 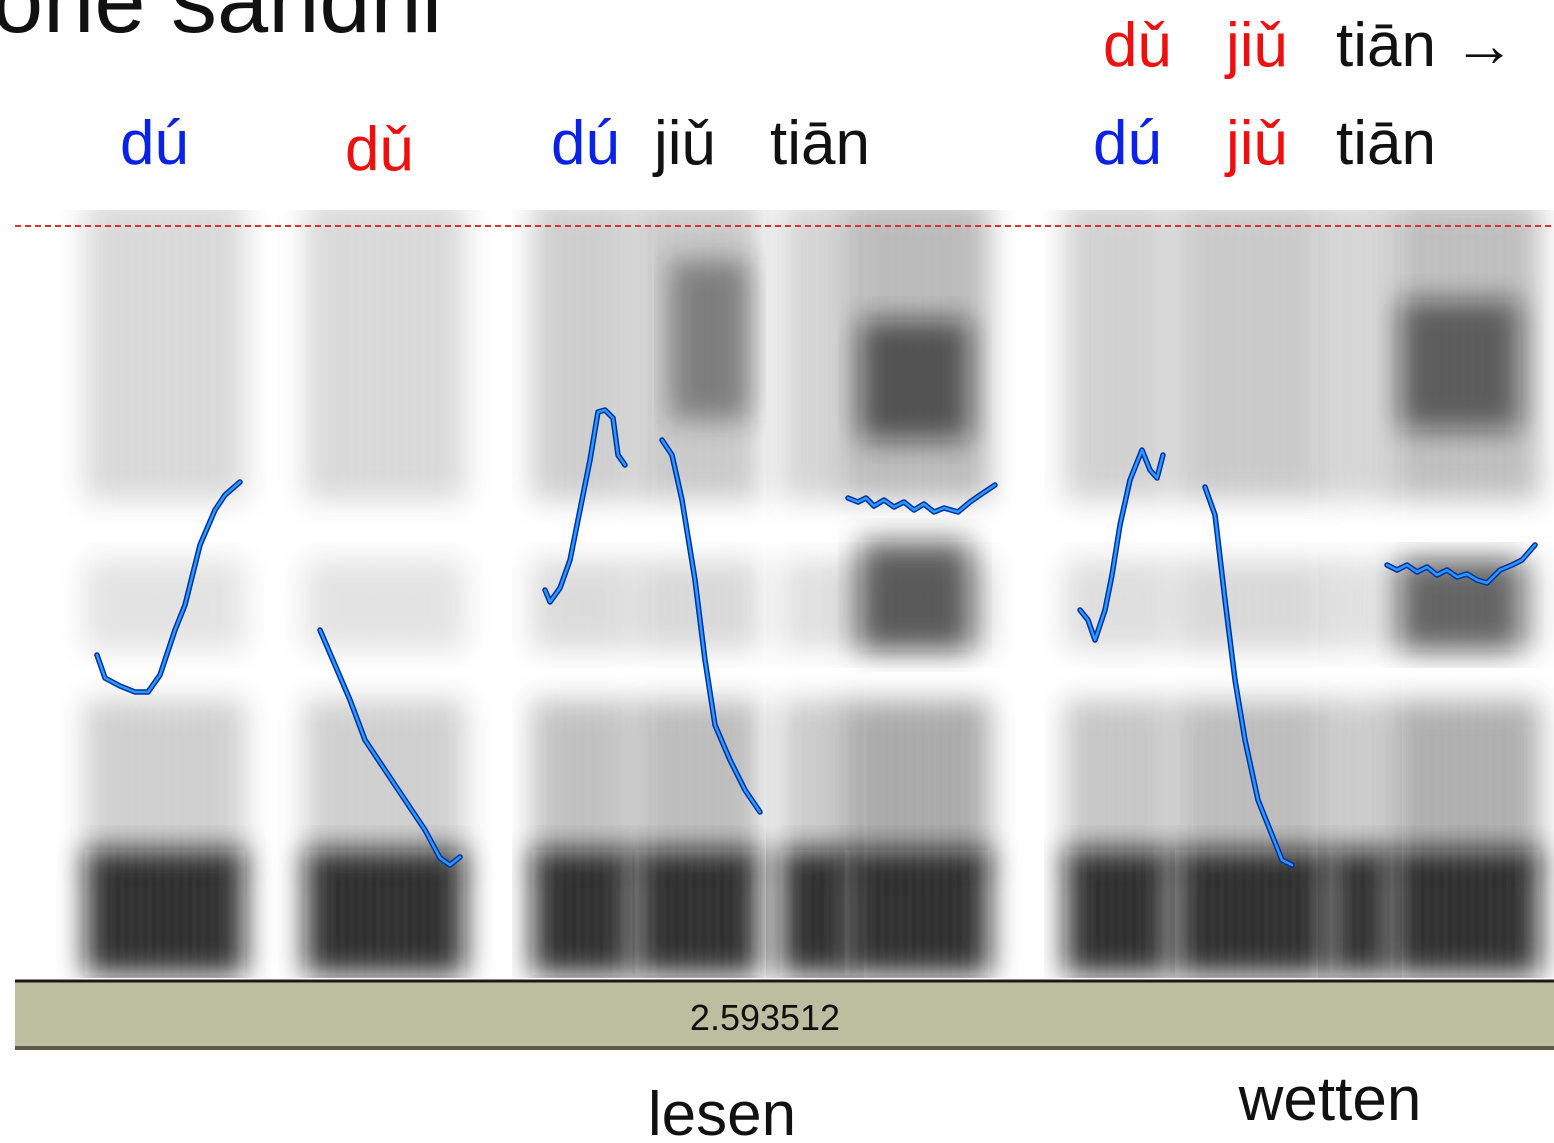 I want to click on rule-syllable: tiān →, so click(x=1425, y=45).